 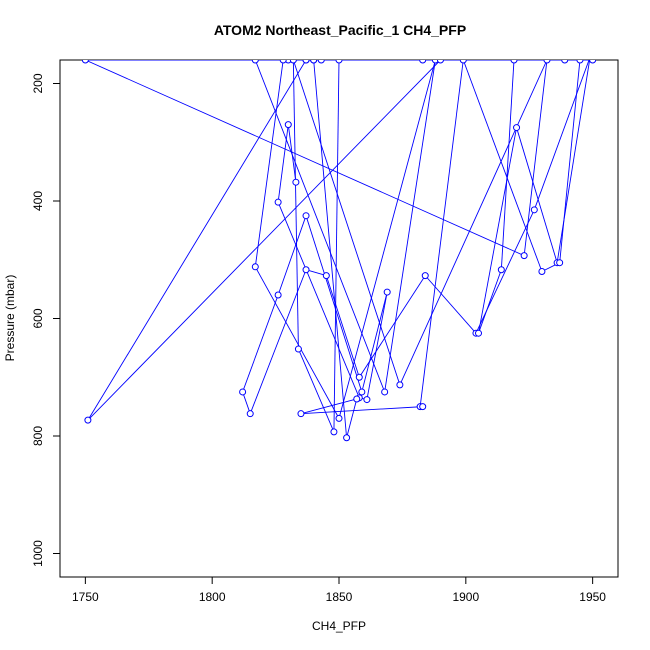 What do you see at coordinates (339, 626) in the screenshot?
I see `x-axis-label: CH4_PFP` at bounding box center [339, 626].